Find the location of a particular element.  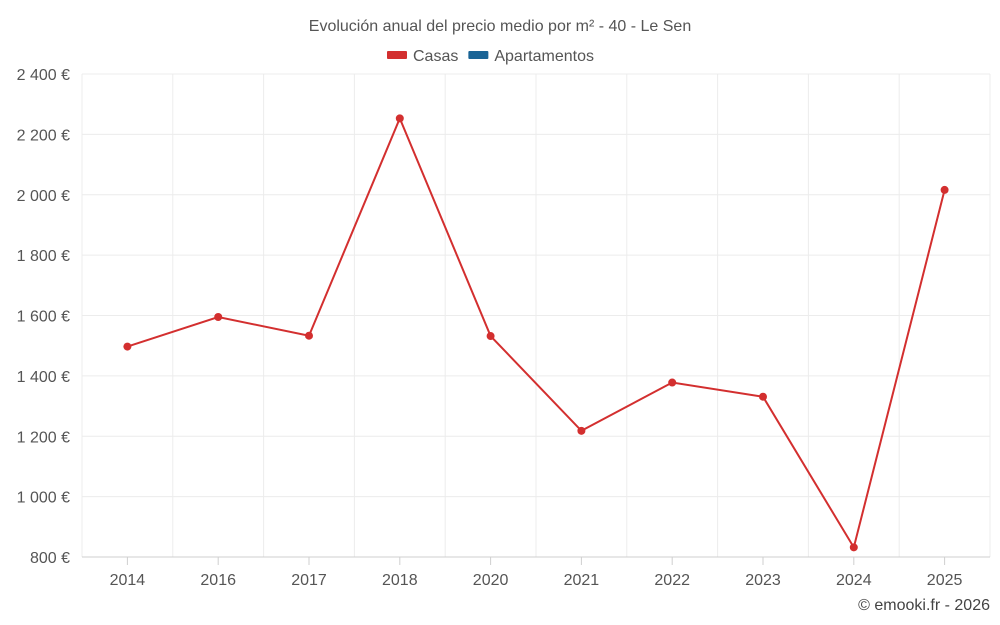

x-tick-label: 2016 is located at coordinates (218, 580).